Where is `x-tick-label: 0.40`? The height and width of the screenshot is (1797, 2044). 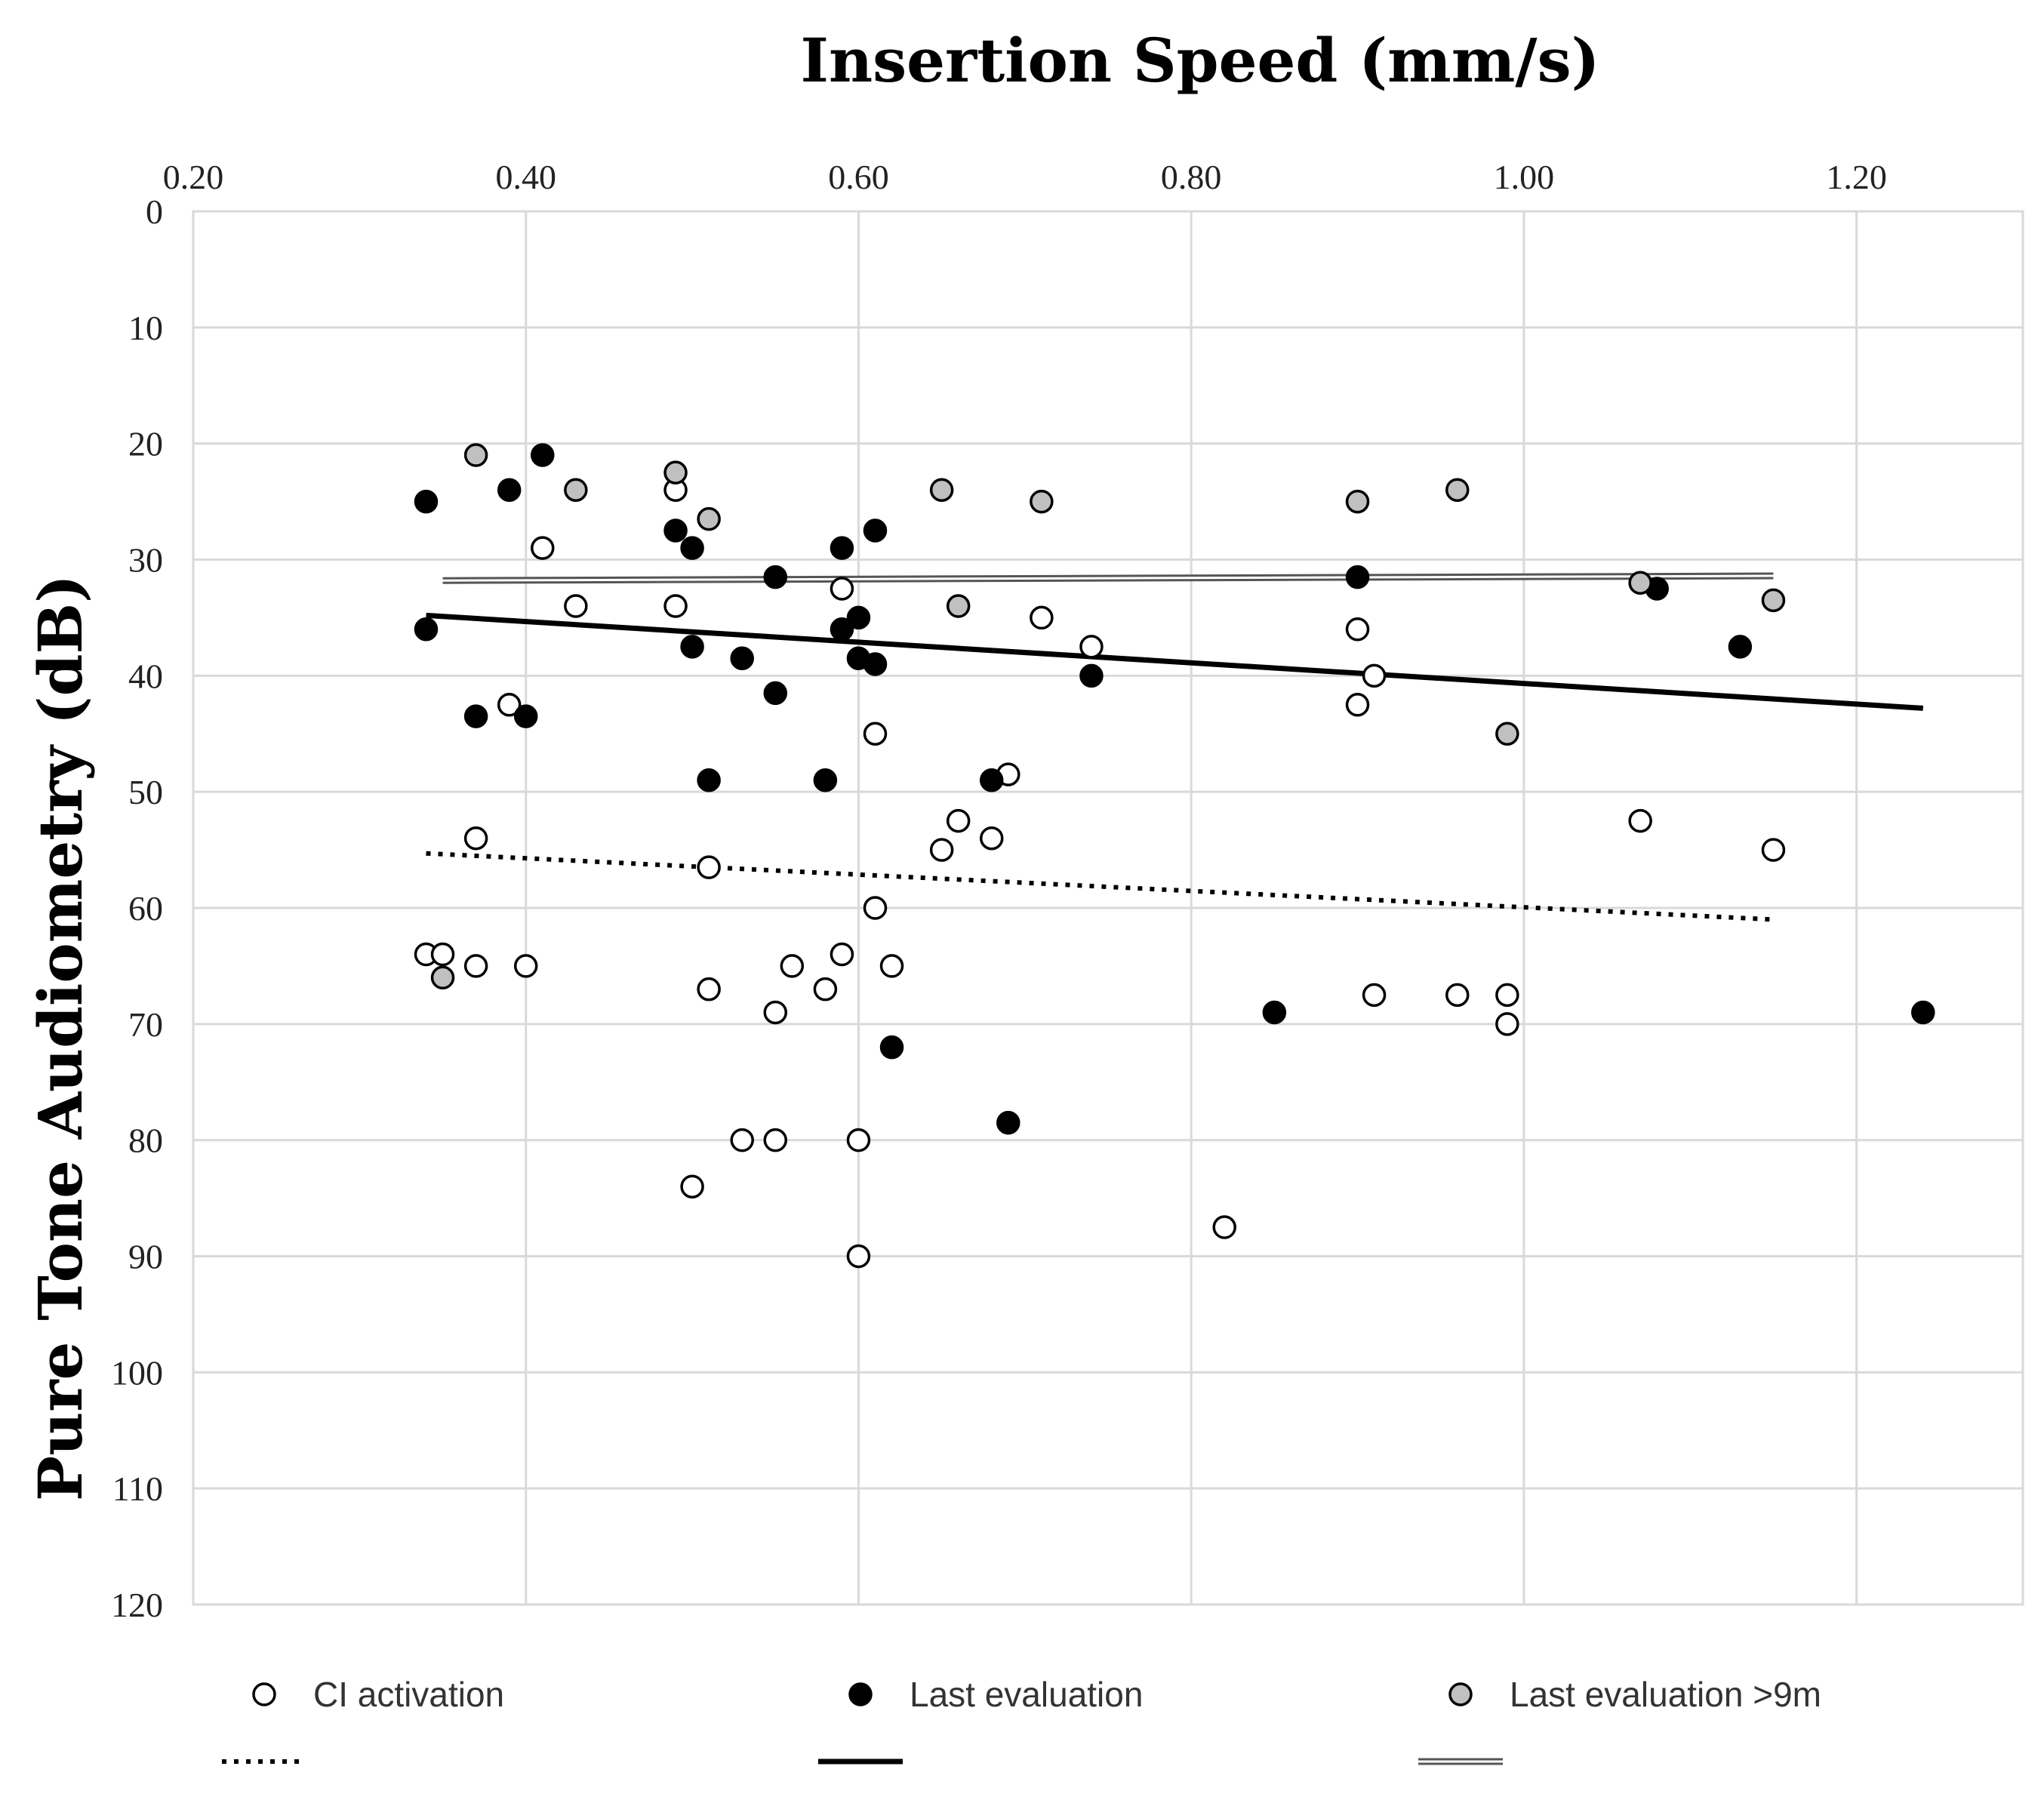 x-tick-label: 0.40 is located at coordinates (525, 177).